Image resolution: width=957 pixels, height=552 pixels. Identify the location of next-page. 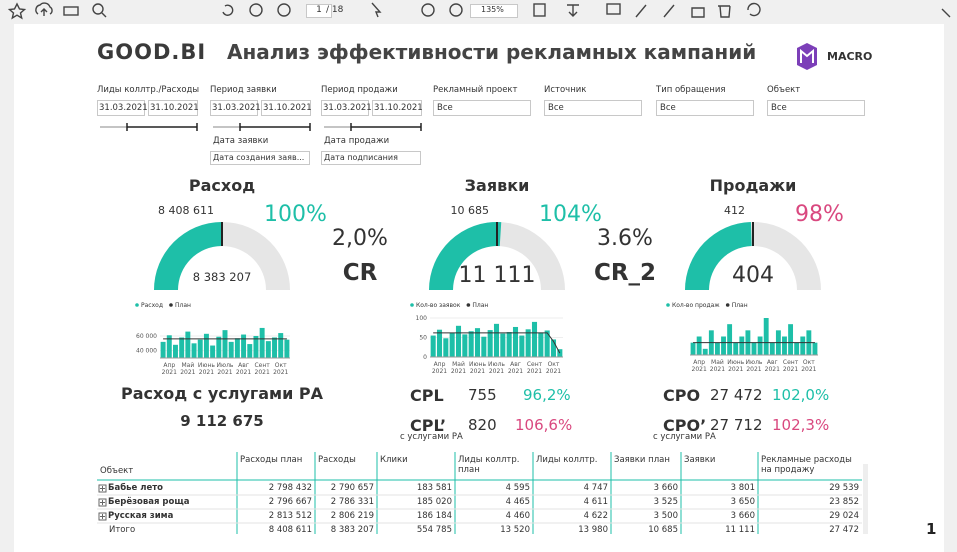
(284, 10).